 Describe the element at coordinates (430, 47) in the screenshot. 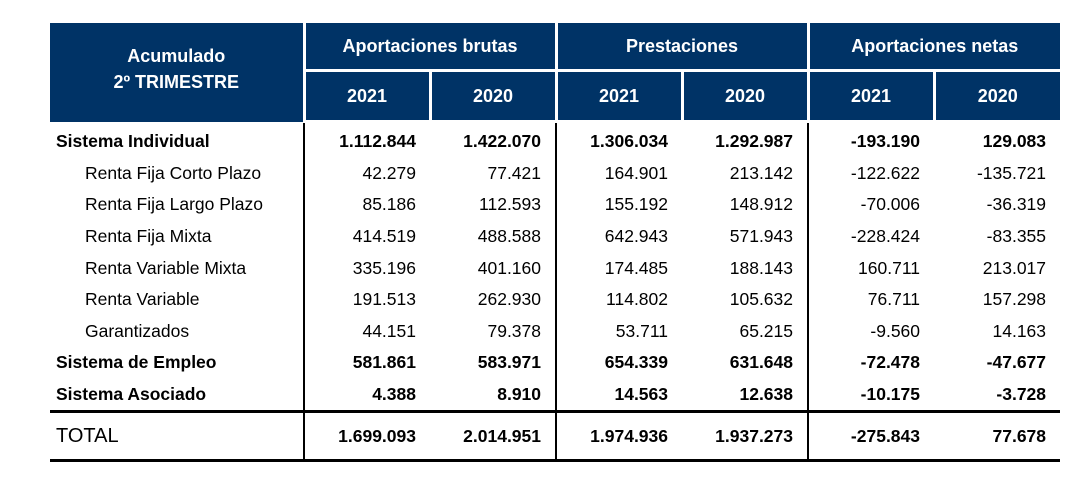

I see `group-header: Aportaciones brutas` at that location.